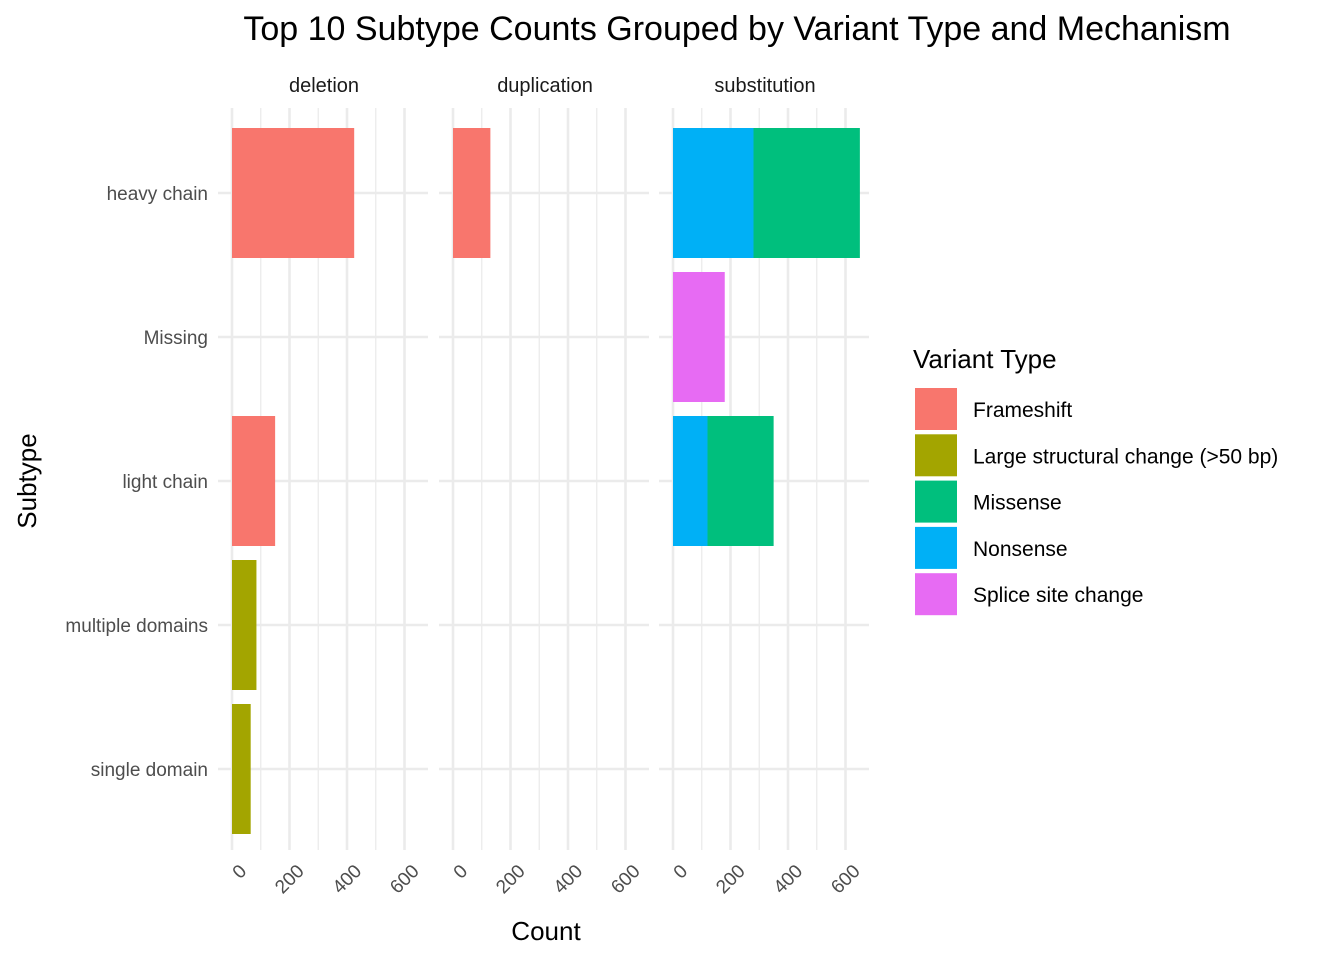  What do you see at coordinates (293, 193) in the screenshot?
I see `bar-deletion-heavy-chain-frameshift` at bounding box center [293, 193].